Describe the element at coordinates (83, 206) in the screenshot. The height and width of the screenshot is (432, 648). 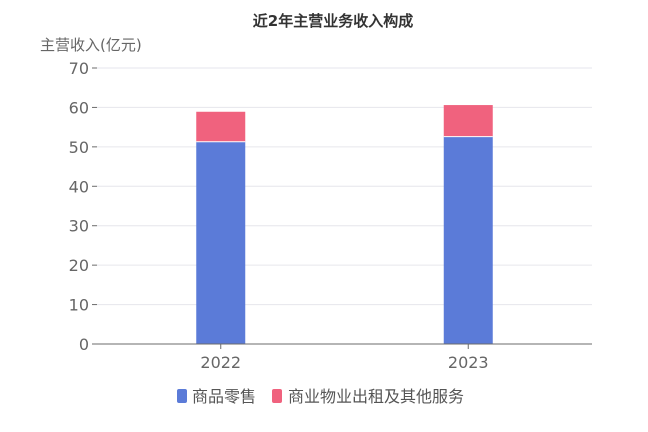
I see `y-axis-ticks: 0 10 20 30 40 50 60 70` at that location.